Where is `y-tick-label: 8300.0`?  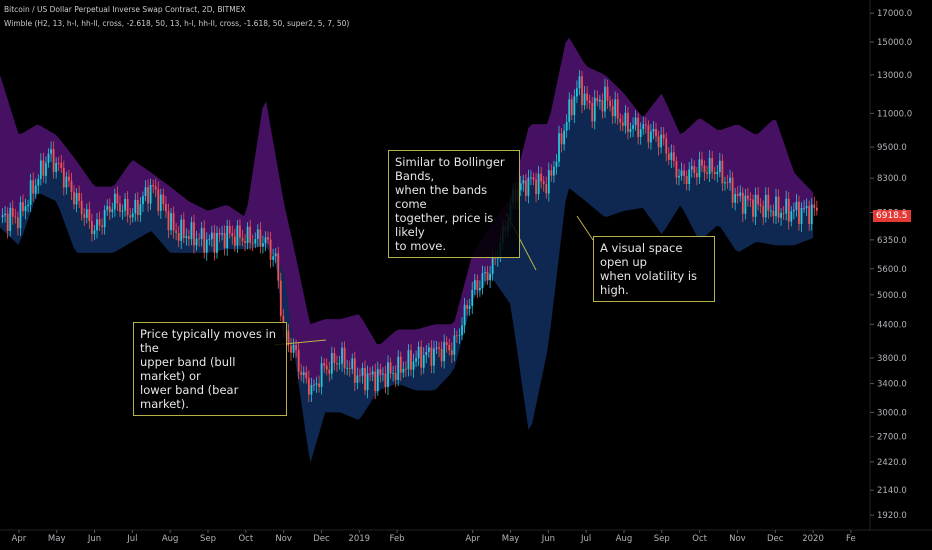 y-tick-label: 8300.0 is located at coordinates (892, 179).